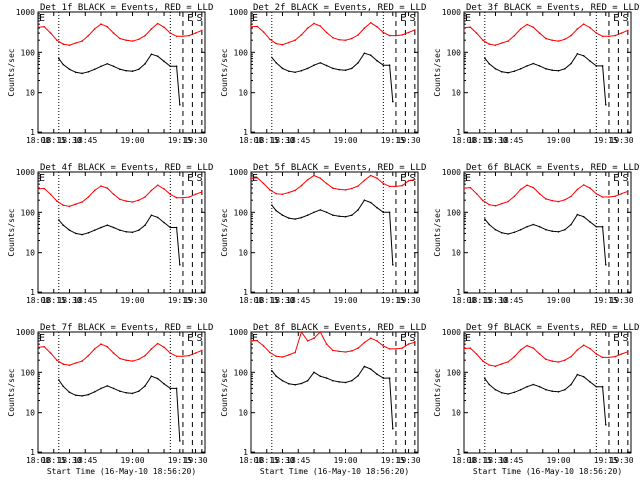 The image size is (640, 480). What do you see at coordinates (409, 460) in the screenshot?
I see `x-tick-label: 19:30` at bounding box center [409, 460].